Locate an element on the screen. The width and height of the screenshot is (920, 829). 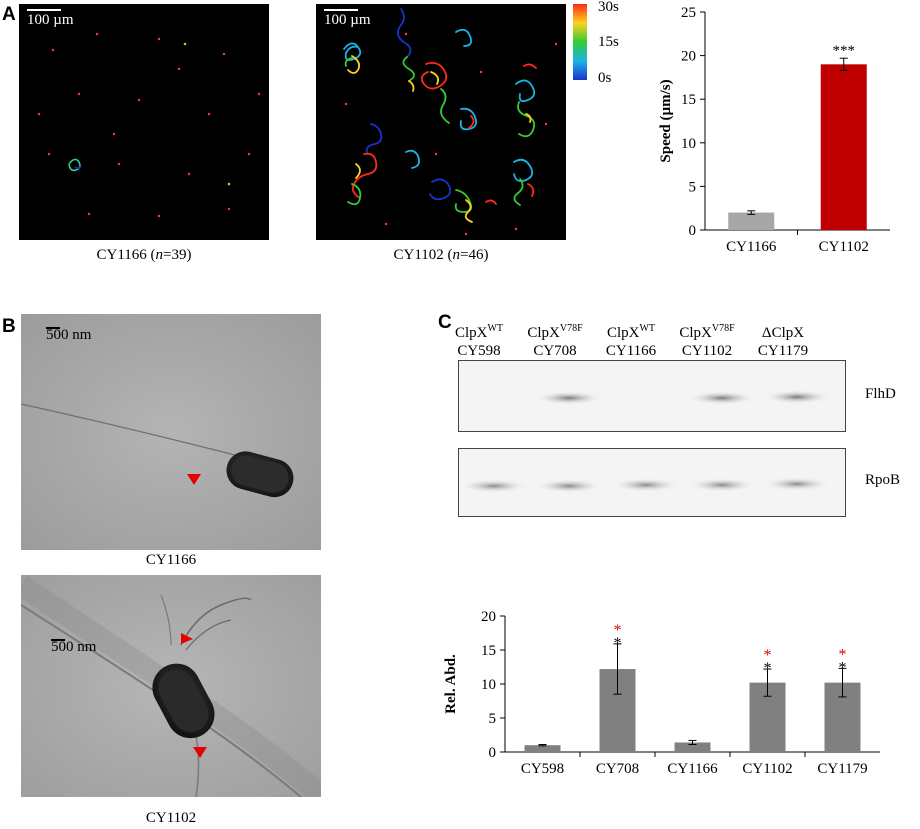
lane-strain: CY1166 is located at coordinates (631, 351).